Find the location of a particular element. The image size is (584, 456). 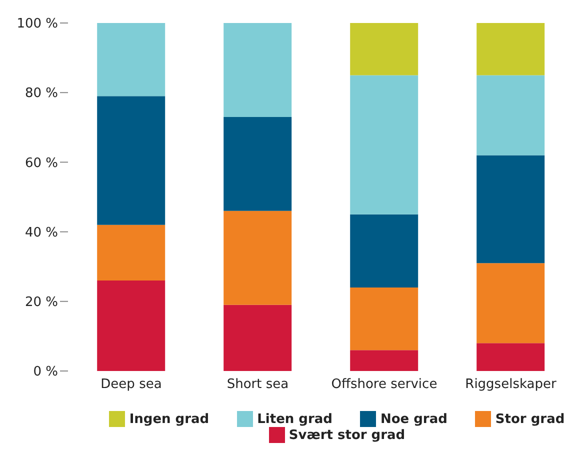

legend-label: Liten grad is located at coordinates (294, 419).